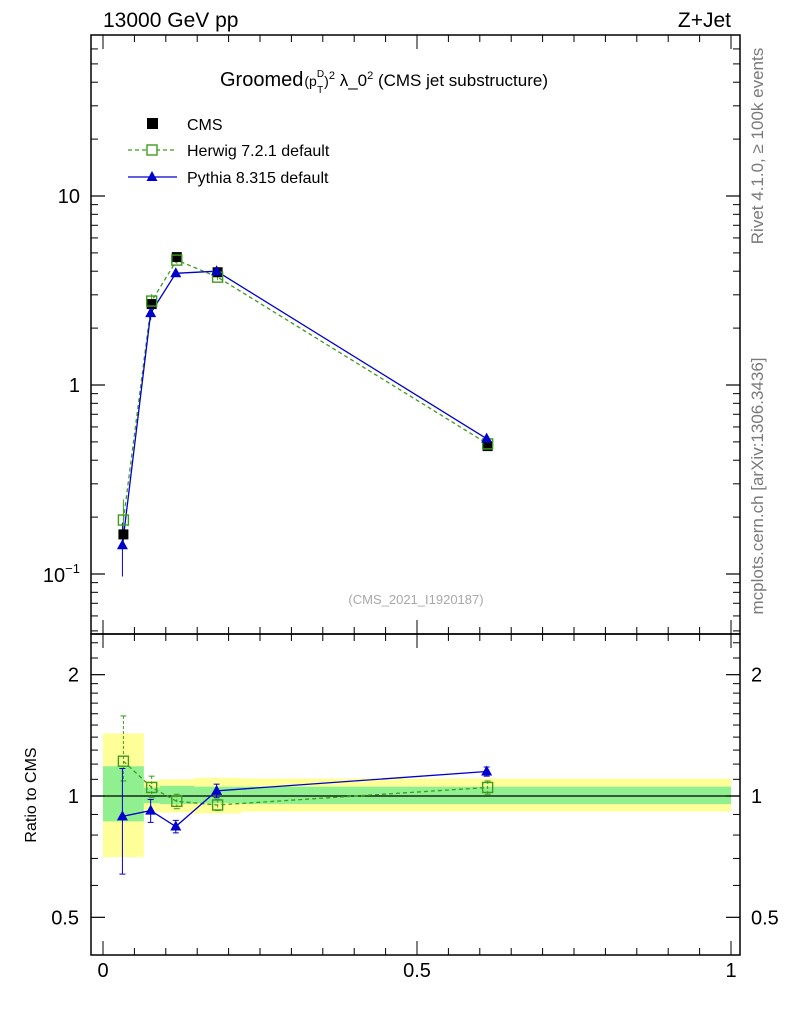 The height and width of the screenshot is (1024, 786). I want to click on title-mid: ), so click(326, 81).